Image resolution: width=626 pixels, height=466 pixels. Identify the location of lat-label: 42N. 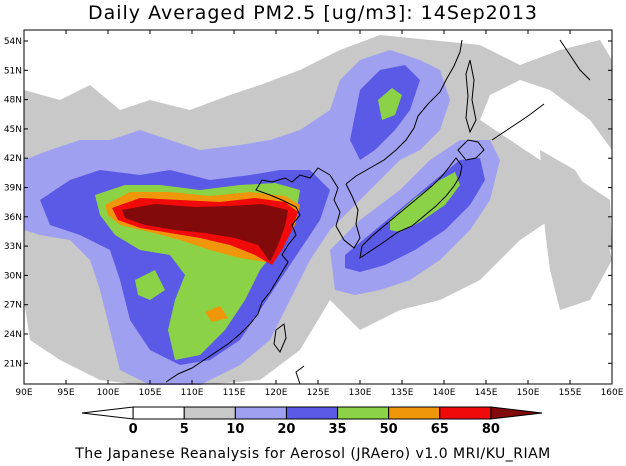
(13, 159).